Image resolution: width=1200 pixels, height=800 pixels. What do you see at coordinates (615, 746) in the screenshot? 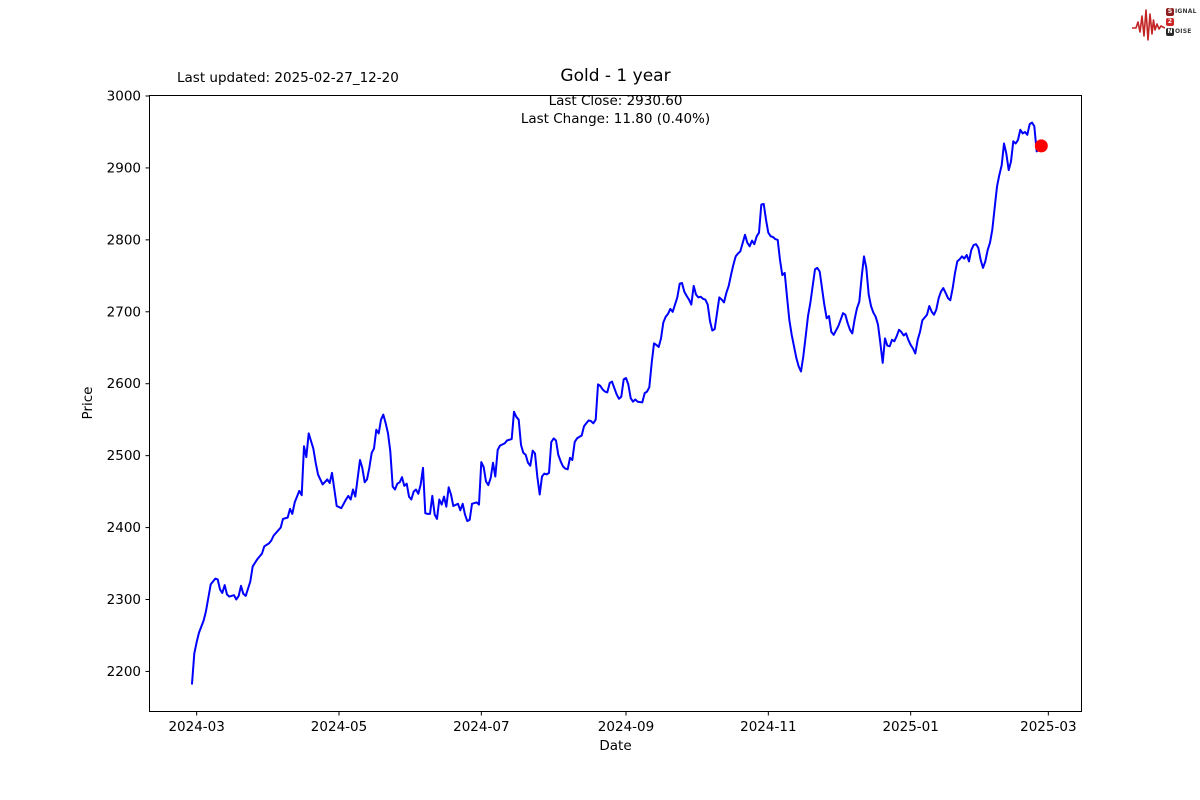
I see `x-axis-label: Date` at bounding box center [615, 746].